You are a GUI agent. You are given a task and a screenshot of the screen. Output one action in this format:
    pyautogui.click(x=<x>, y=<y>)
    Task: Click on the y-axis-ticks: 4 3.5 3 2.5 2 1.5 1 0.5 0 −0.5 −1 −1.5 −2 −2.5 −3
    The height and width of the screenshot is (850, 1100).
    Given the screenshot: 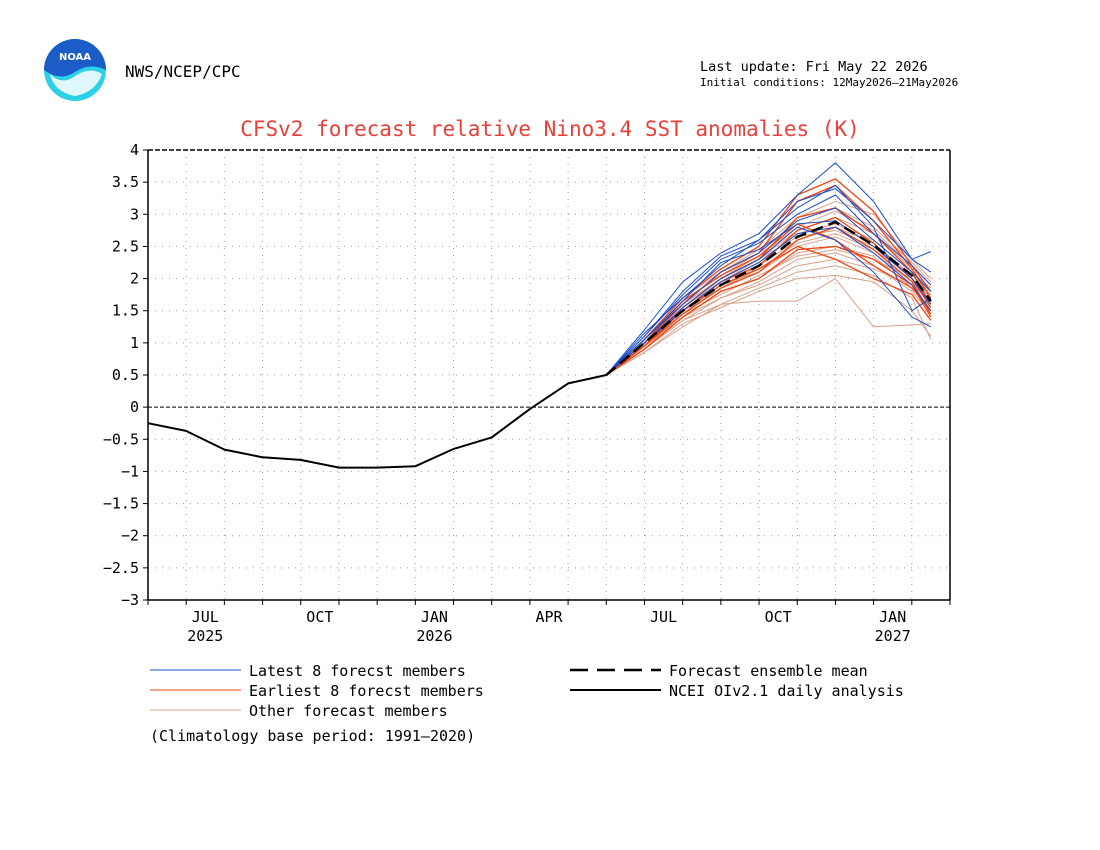 What is the action you would take?
    pyautogui.click(x=125, y=375)
    